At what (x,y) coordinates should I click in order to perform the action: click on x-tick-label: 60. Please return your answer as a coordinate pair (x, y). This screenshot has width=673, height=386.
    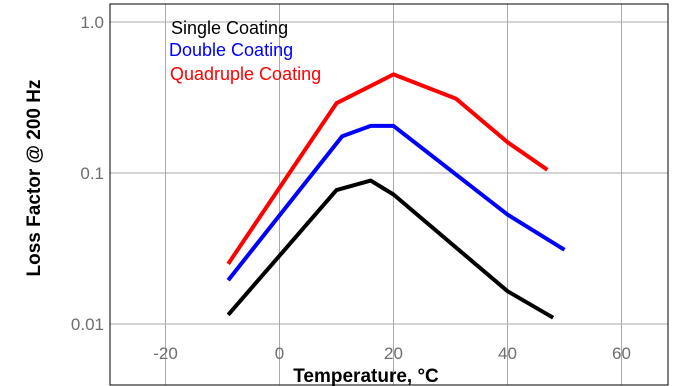
    Looking at the image, I should click on (621, 353).